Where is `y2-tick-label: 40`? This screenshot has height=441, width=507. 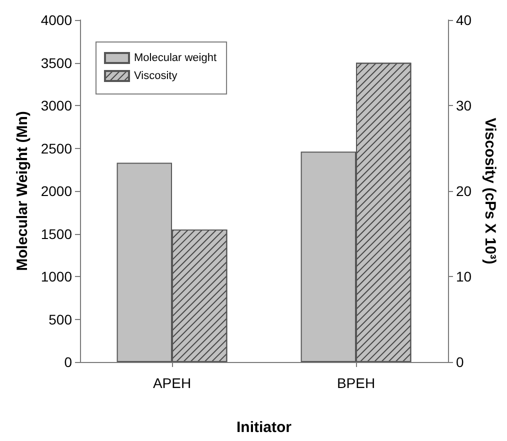
y2-tick-label: 40 is located at coordinates (464, 20).